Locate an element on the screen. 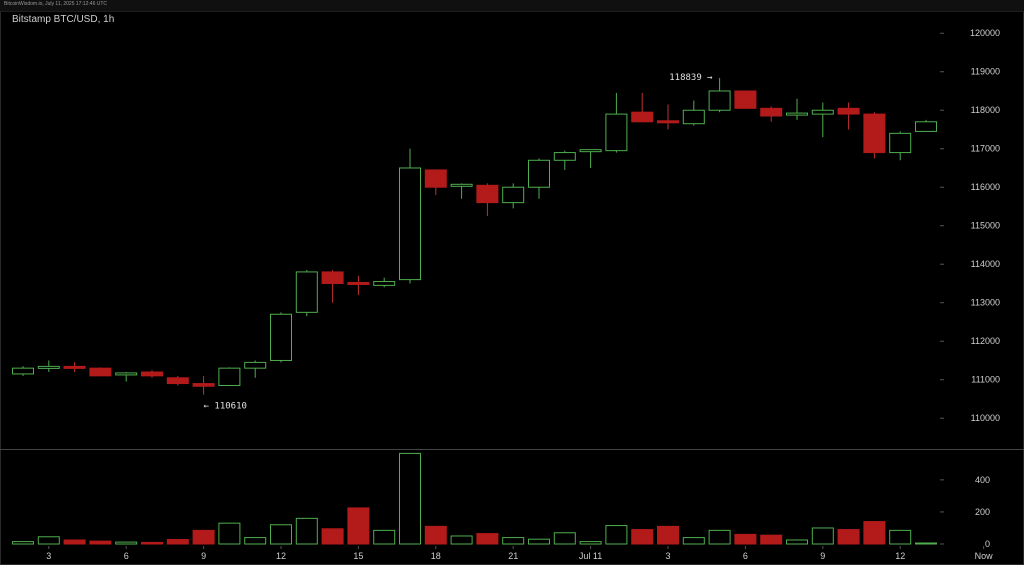 Image resolution: width=1024 pixels, height=565 pixels. chart-title: Bitstamp BTC/USD, 1h is located at coordinates (63, 19).